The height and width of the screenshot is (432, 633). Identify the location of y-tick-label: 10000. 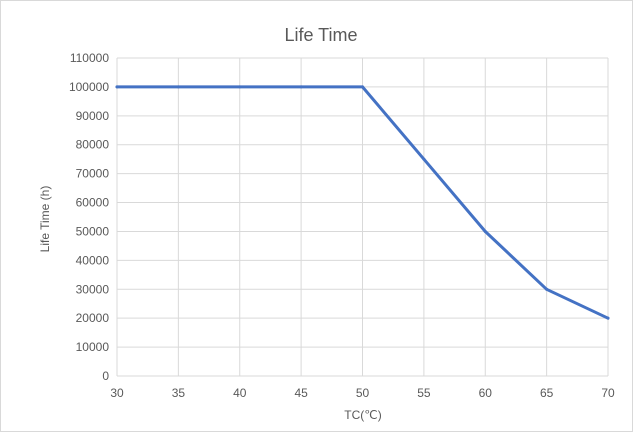
(93, 347).